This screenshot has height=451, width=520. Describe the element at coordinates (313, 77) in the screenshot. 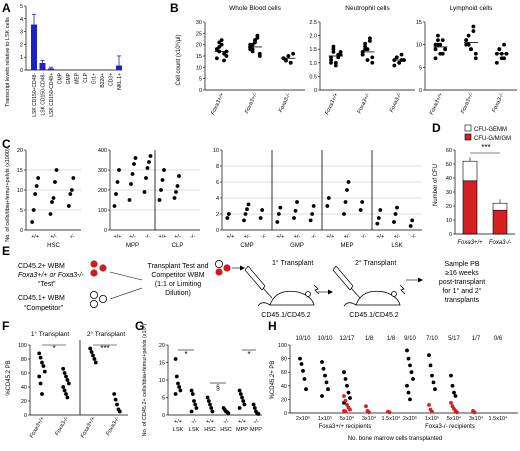

I see `b-tick-label: 0.5` at that location.